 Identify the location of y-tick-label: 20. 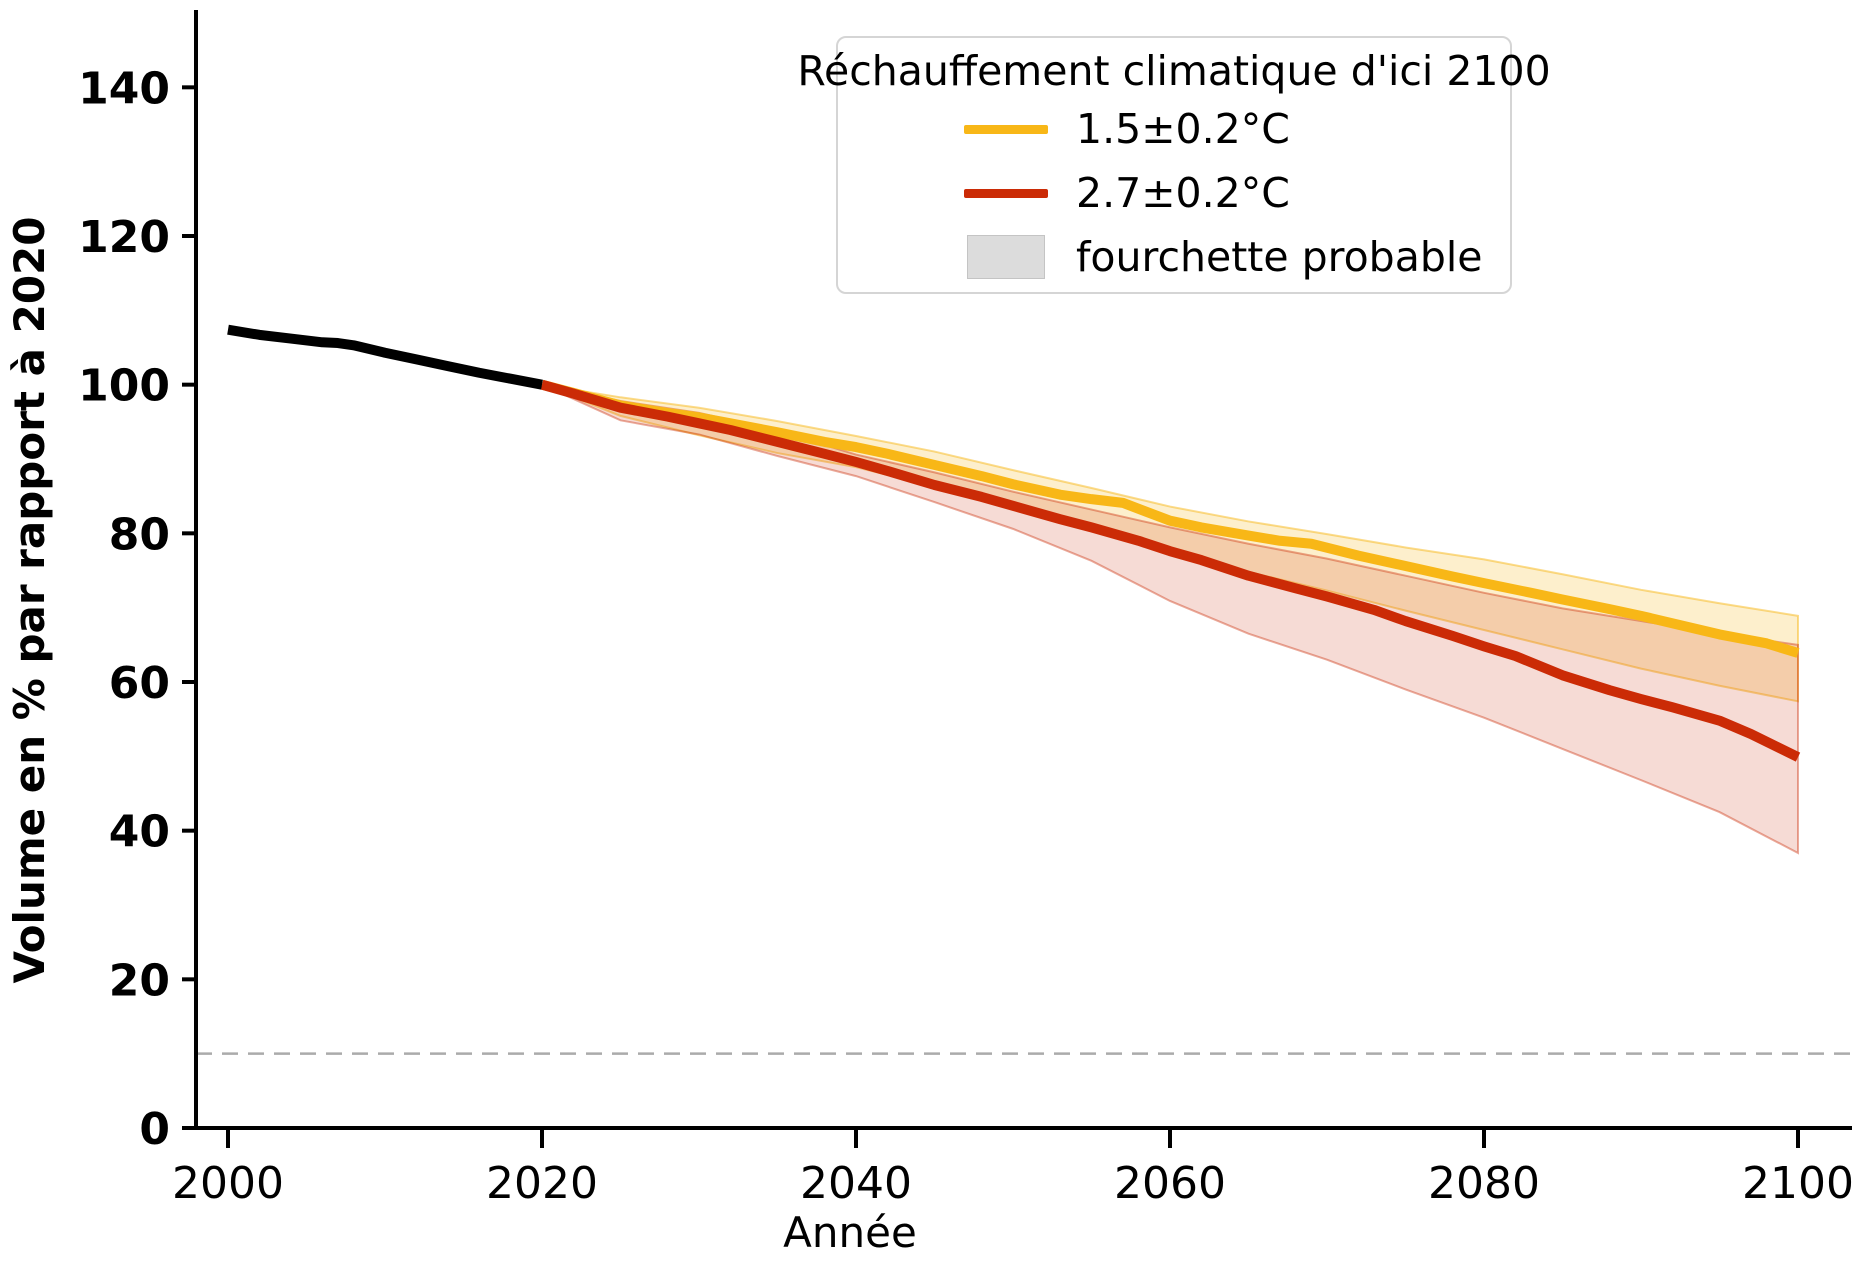
(139, 980).